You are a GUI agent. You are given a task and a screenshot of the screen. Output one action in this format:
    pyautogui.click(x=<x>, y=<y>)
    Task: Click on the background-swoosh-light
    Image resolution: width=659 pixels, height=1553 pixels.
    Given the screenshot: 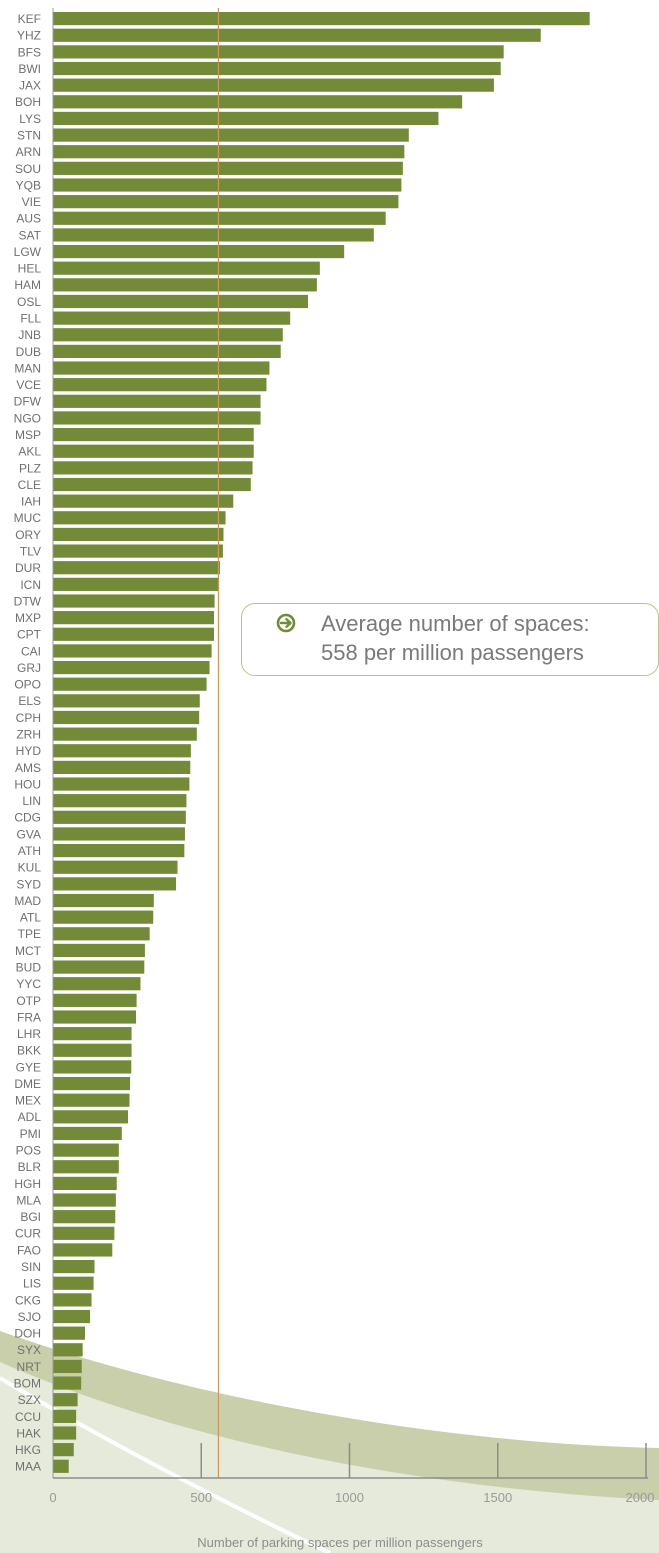 What is the action you would take?
    pyautogui.click(x=329, y=1457)
    